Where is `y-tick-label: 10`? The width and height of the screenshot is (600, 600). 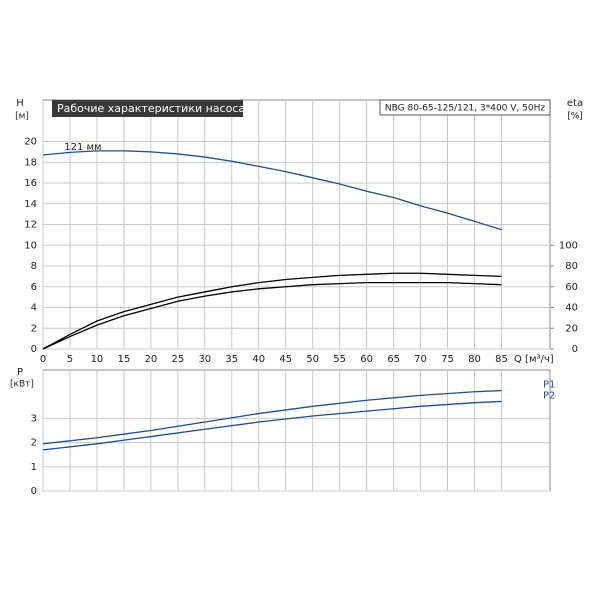
y-tick-label: 10 is located at coordinates (30, 245).